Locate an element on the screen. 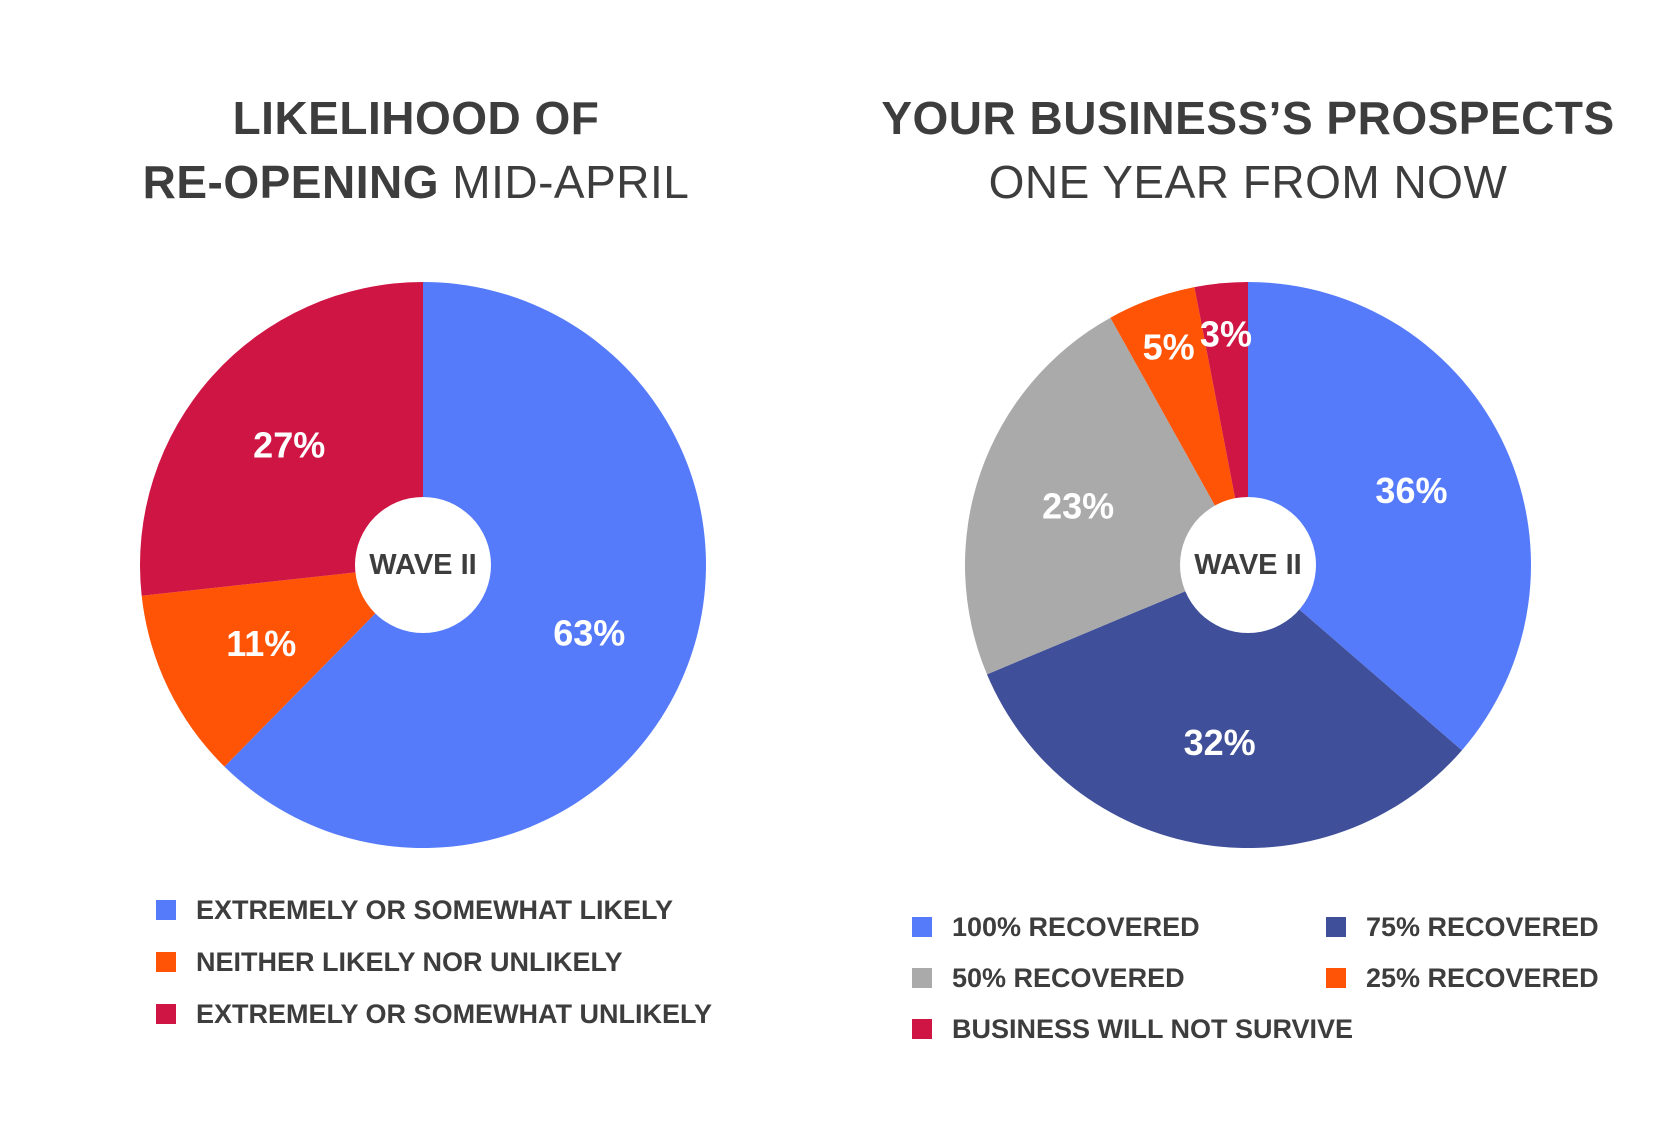 This screenshot has height=1122, width=1664. slice-data-label-business-will-not-survive: 3% is located at coordinates (1226, 333).